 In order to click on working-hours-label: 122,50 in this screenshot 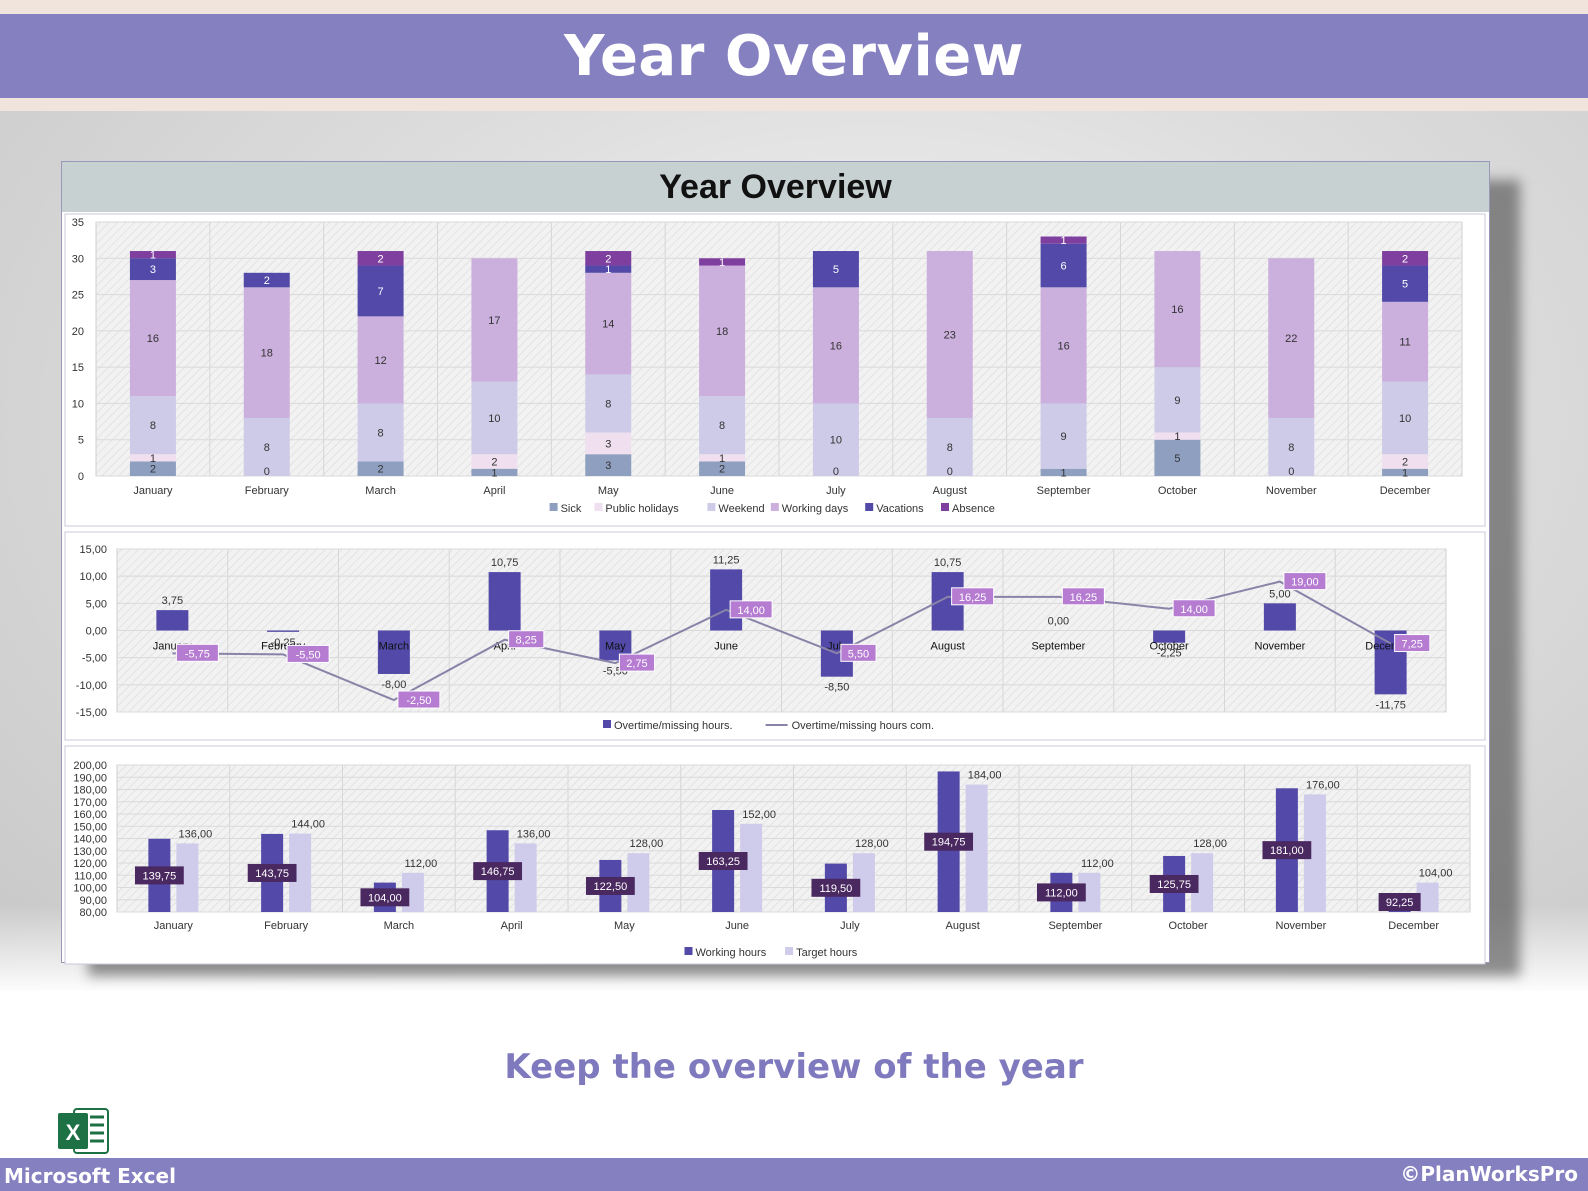, I will do `click(611, 887)`.